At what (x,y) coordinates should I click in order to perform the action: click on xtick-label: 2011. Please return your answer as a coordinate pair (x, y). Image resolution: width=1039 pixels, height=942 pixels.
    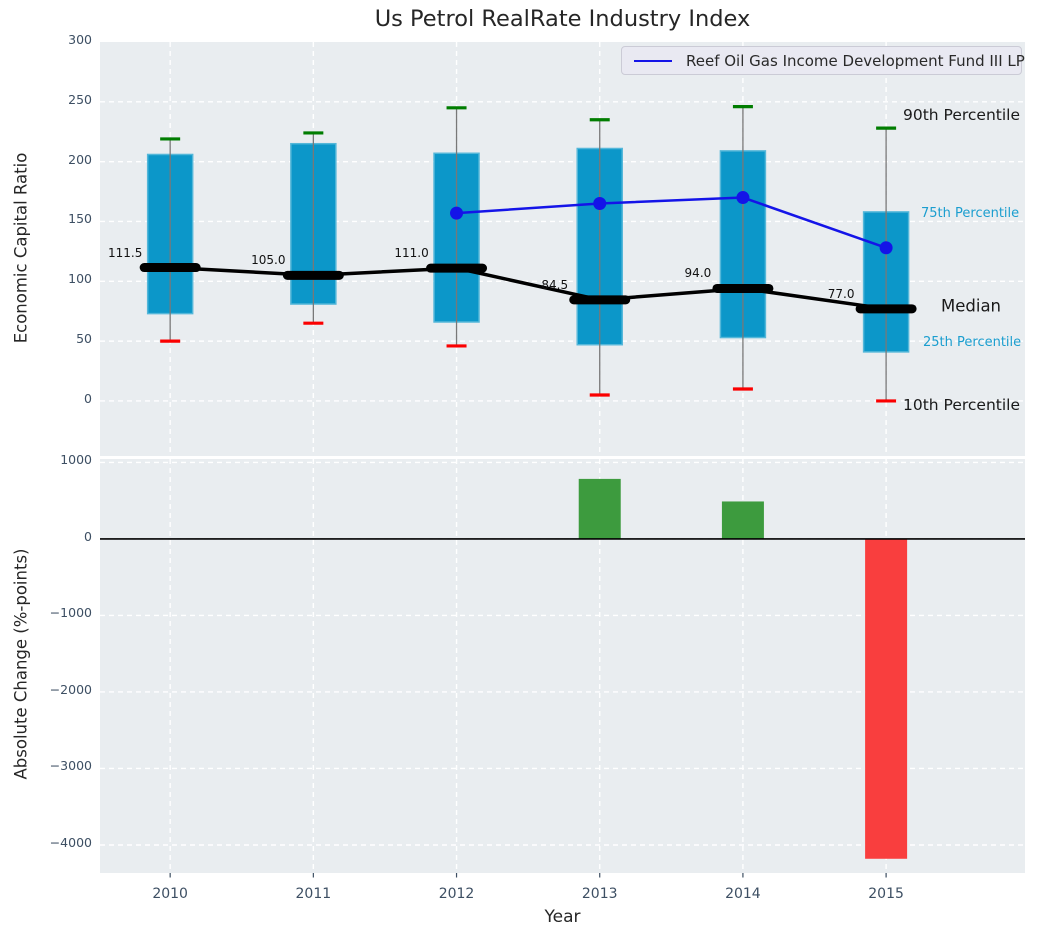
    Looking at the image, I should click on (313, 894).